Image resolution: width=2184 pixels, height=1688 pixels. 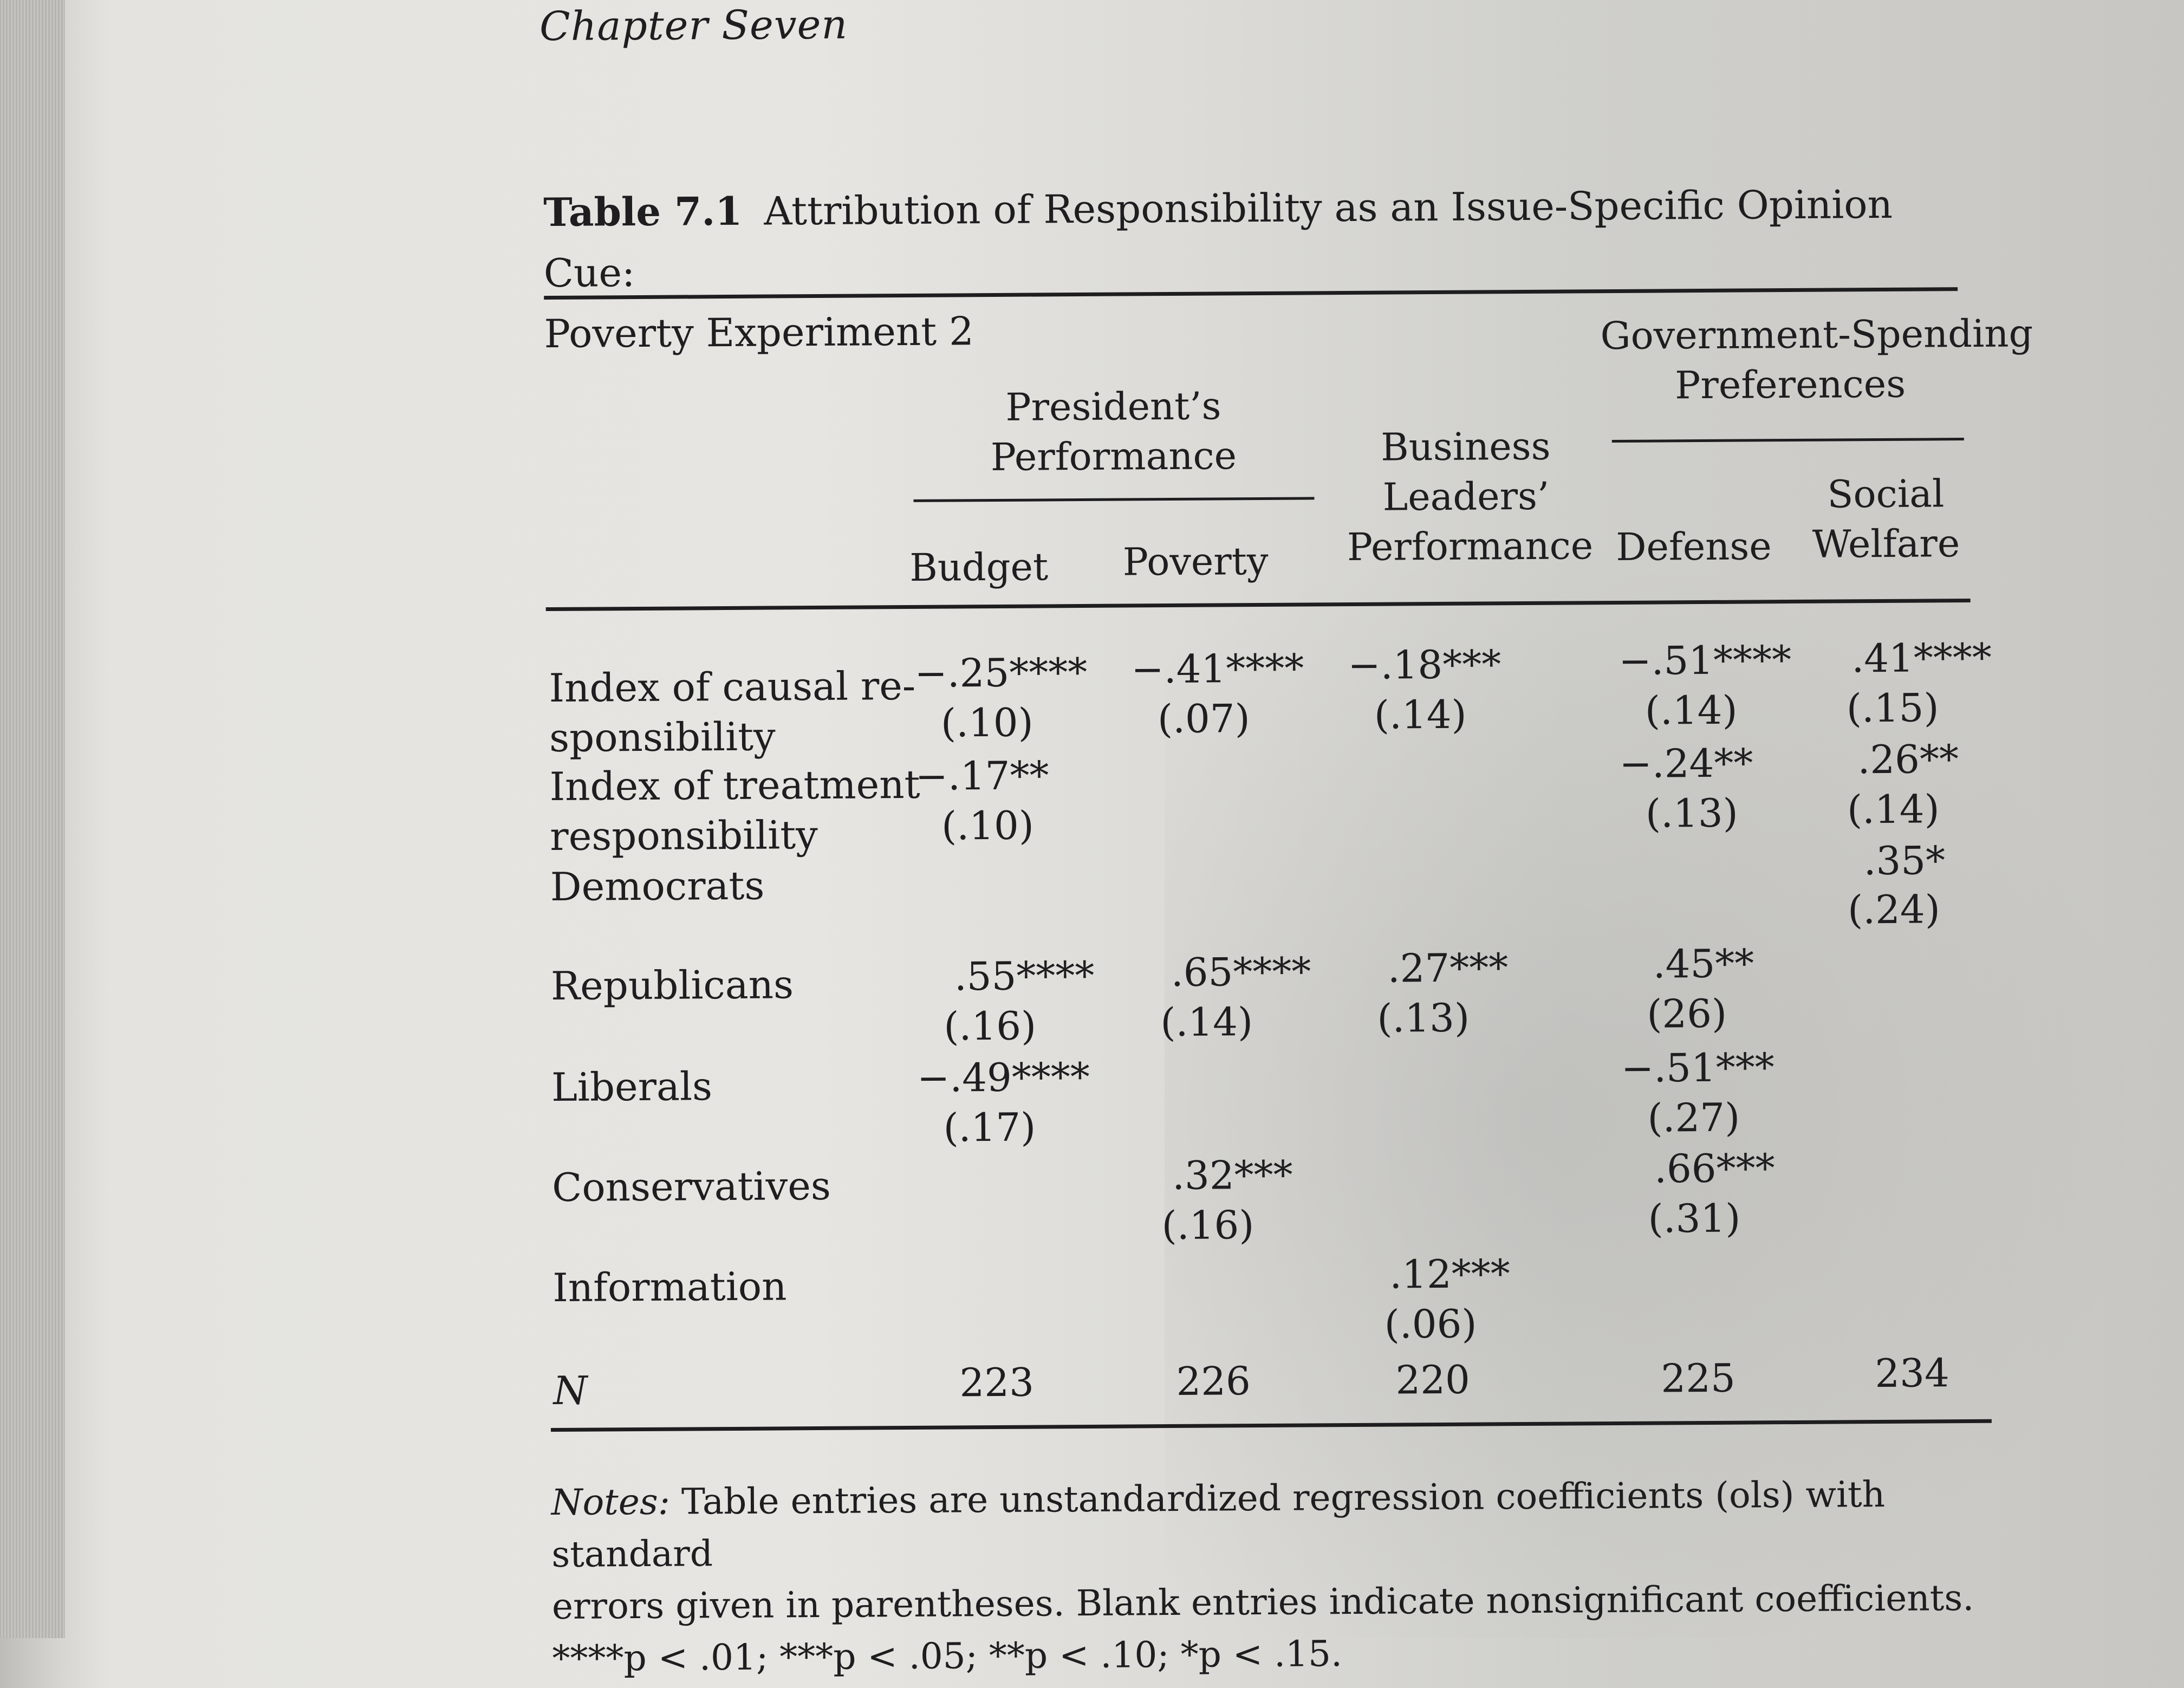 What do you see at coordinates (1700, 988) in the screenshot?
I see `cell-republicans-defense: .45** (26)` at bounding box center [1700, 988].